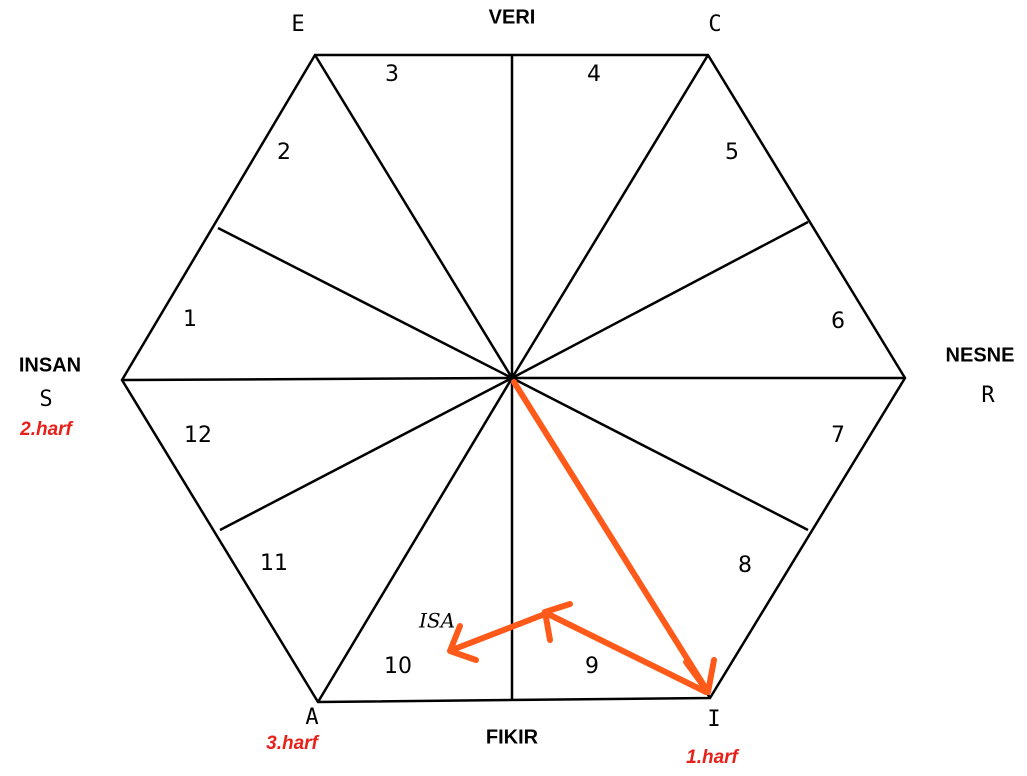 This screenshot has width=1027, height=776. I want to click on arrowhead, so click(463, 643).